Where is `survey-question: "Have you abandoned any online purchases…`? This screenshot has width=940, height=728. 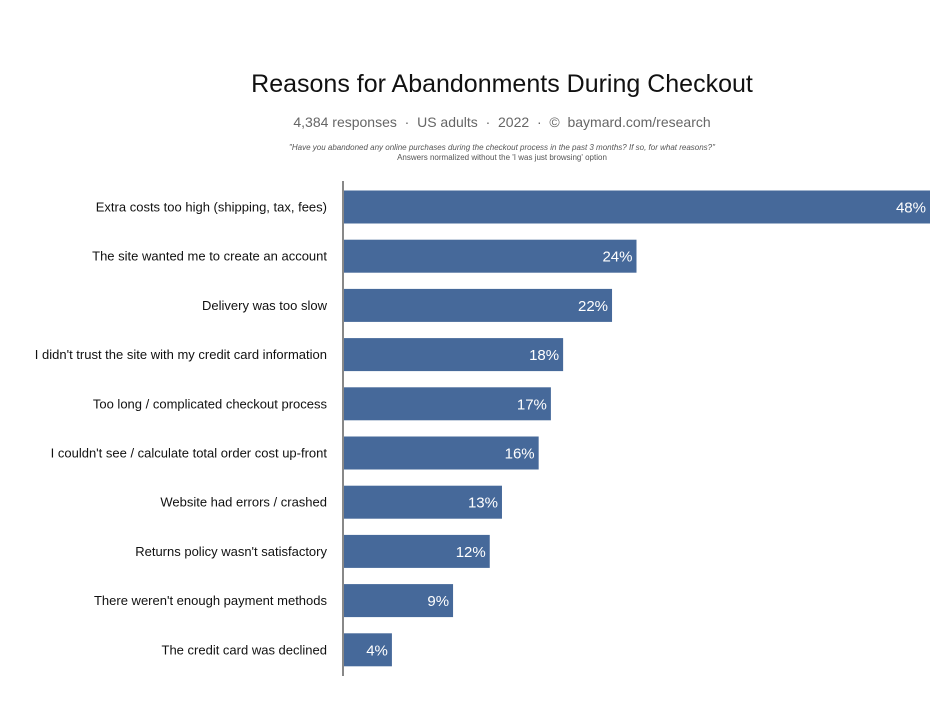 survey-question: "Have you abandoned any online purchases… is located at coordinates (502, 147).